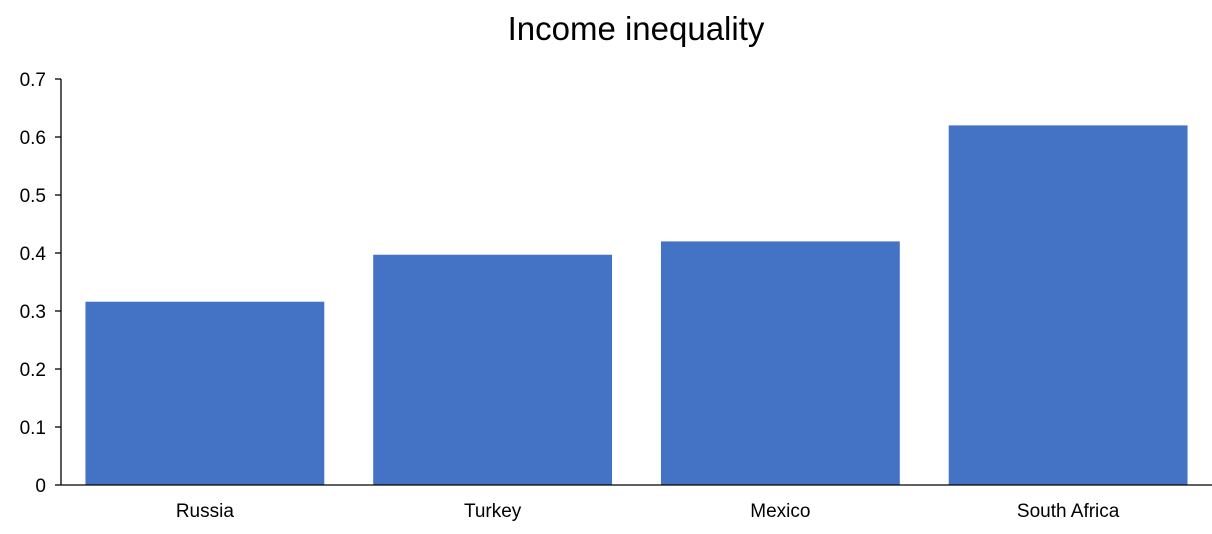 The height and width of the screenshot is (534, 1212). Describe the element at coordinates (33, 254) in the screenshot. I see `y-tick-label: 0.4` at that location.